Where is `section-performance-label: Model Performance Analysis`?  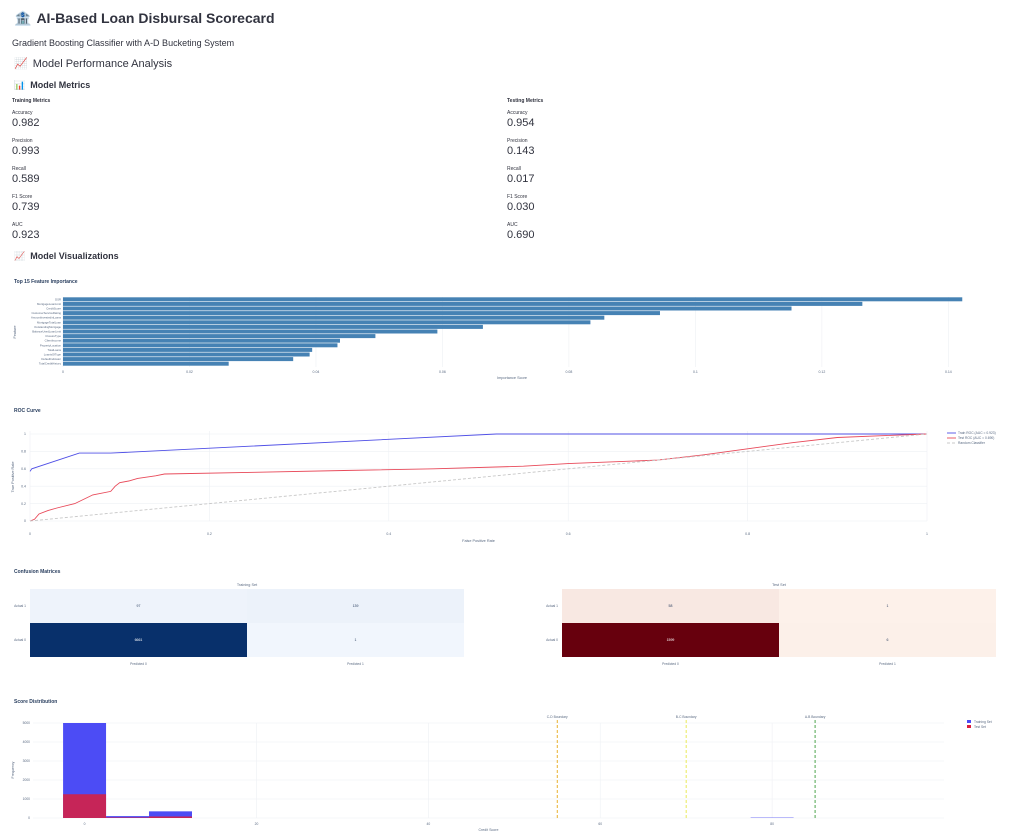
section-performance-label: Model Performance Analysis is located at coordinates (102, 64).